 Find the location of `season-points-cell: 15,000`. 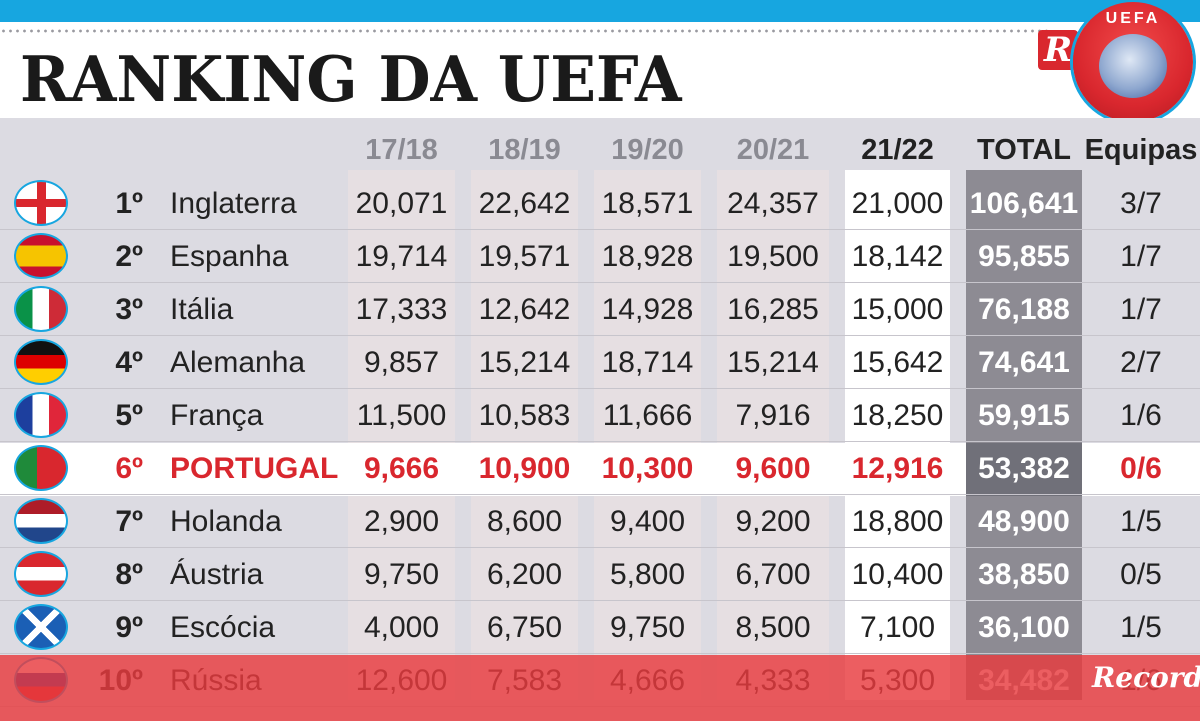

season-points-cell: 15,000 is located at coordinates (897, 309).